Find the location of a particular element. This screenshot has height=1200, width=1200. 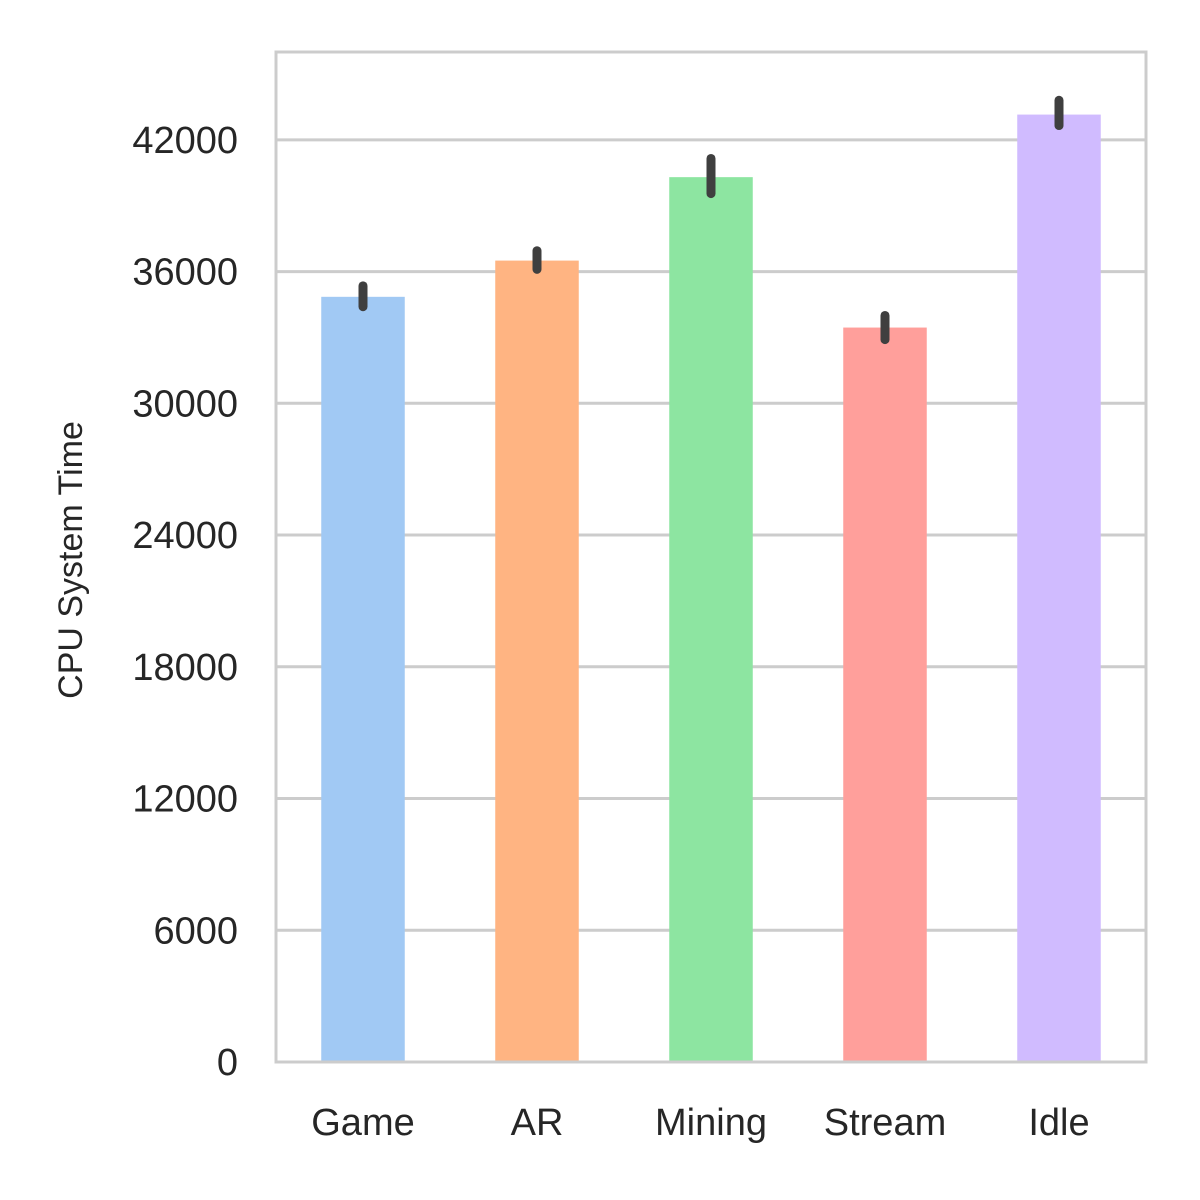

y-tick-label: 12000 is located at coordinates (185, 800).